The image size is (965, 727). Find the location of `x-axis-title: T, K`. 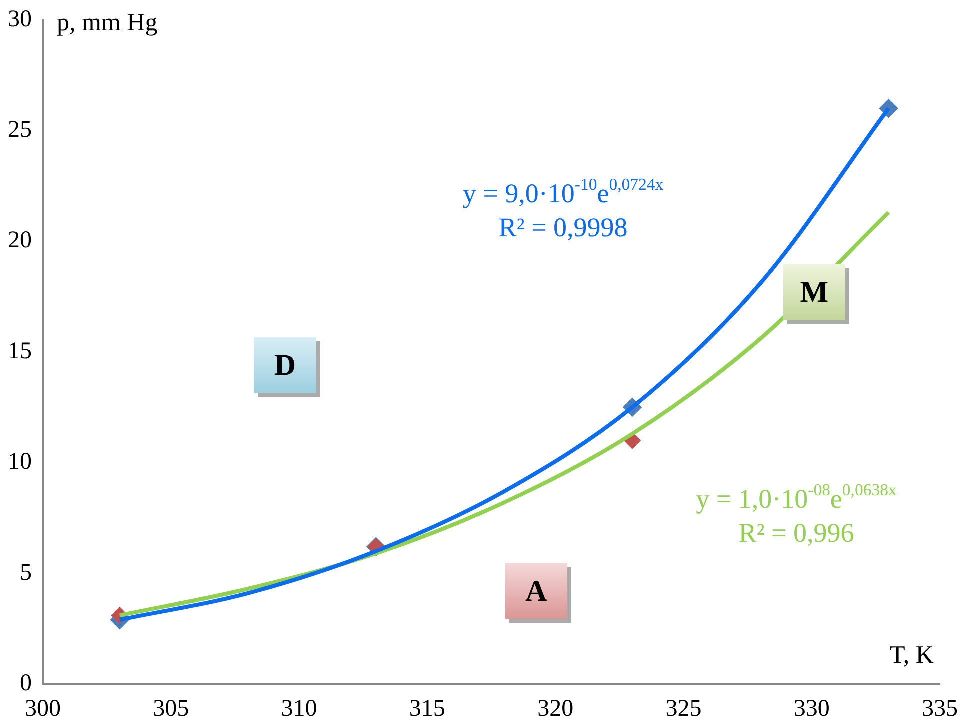

x-axis-title: T, K is located at coordinates (912, 655).